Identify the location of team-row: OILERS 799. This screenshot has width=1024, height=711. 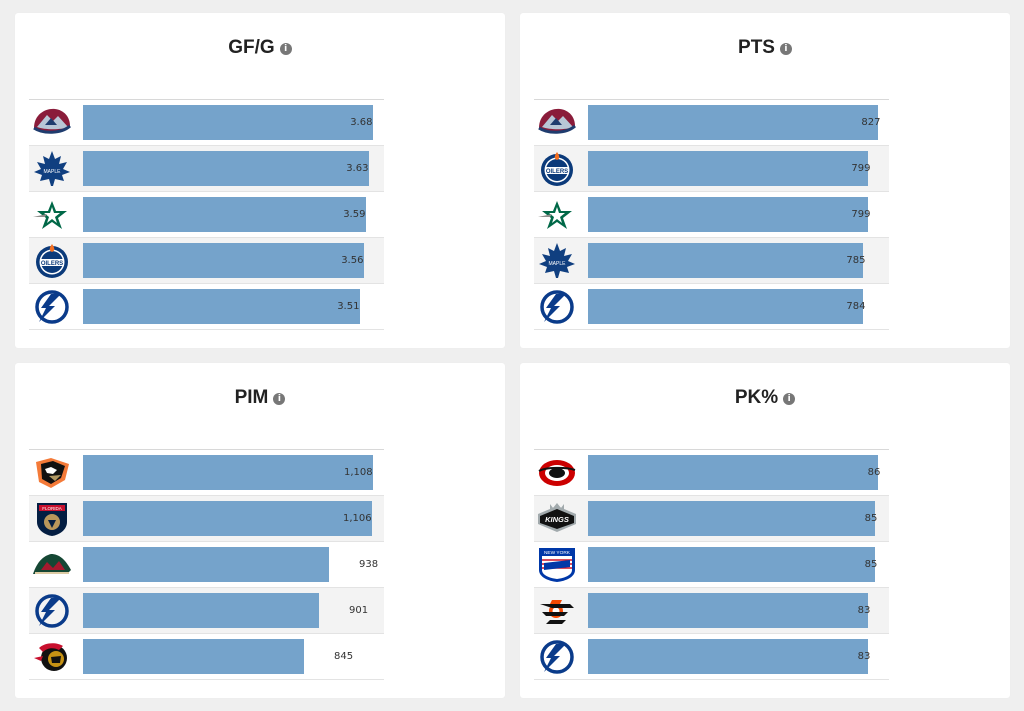
(711, 169).